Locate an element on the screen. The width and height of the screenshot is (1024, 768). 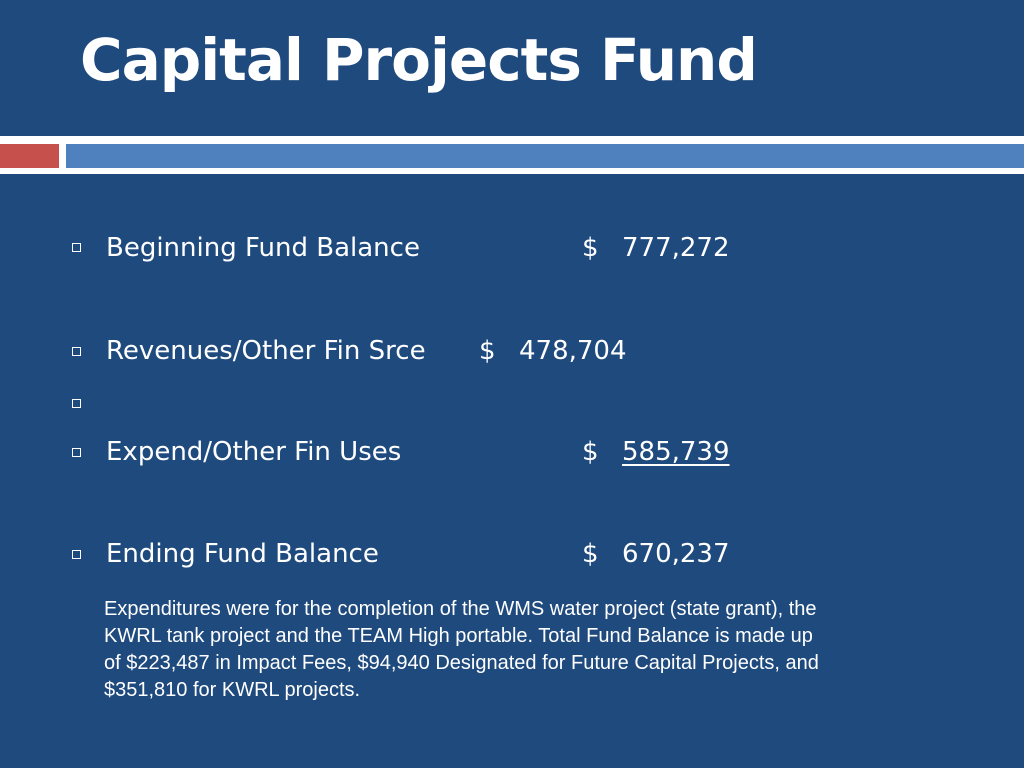
ending-balance-amount: 670,237 is located at coordinates (676, 554).